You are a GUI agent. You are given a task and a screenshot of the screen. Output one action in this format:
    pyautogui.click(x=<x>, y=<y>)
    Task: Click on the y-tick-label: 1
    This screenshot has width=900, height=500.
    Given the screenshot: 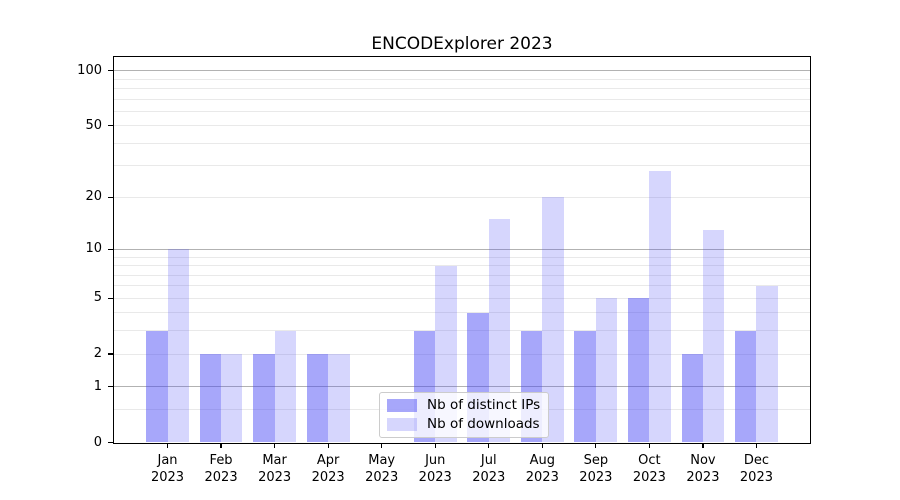 What is the action you would take?
    pyautogui.click(x=97, y=386)
    